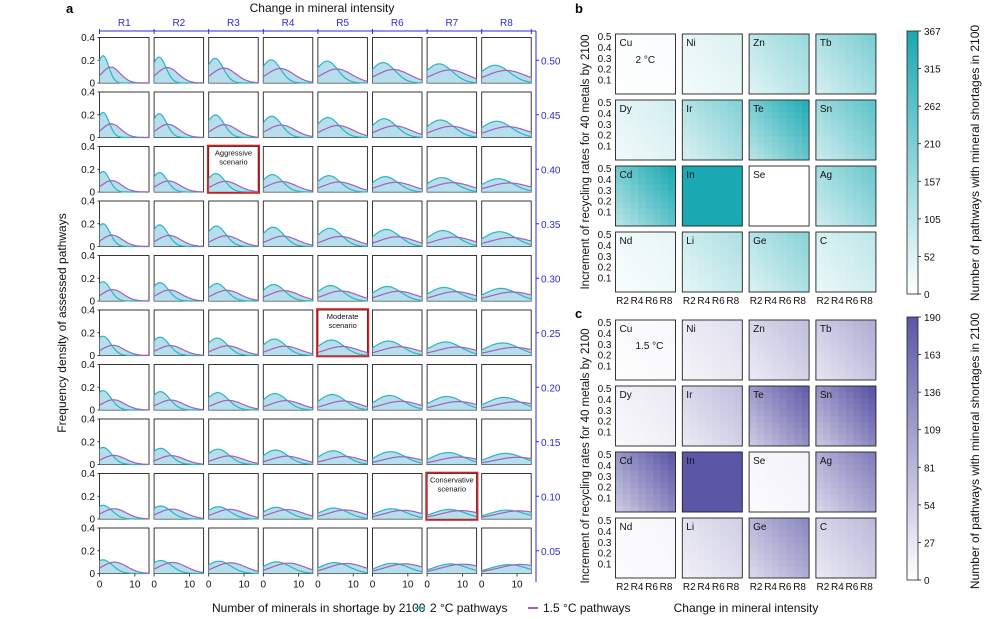 Image resolution: width=1000 pixels, height=619 pixels. What do you see at coordinates (506, 295) in the screenshot?
I see `series-15c-curve` at bounding box center [506, 295].